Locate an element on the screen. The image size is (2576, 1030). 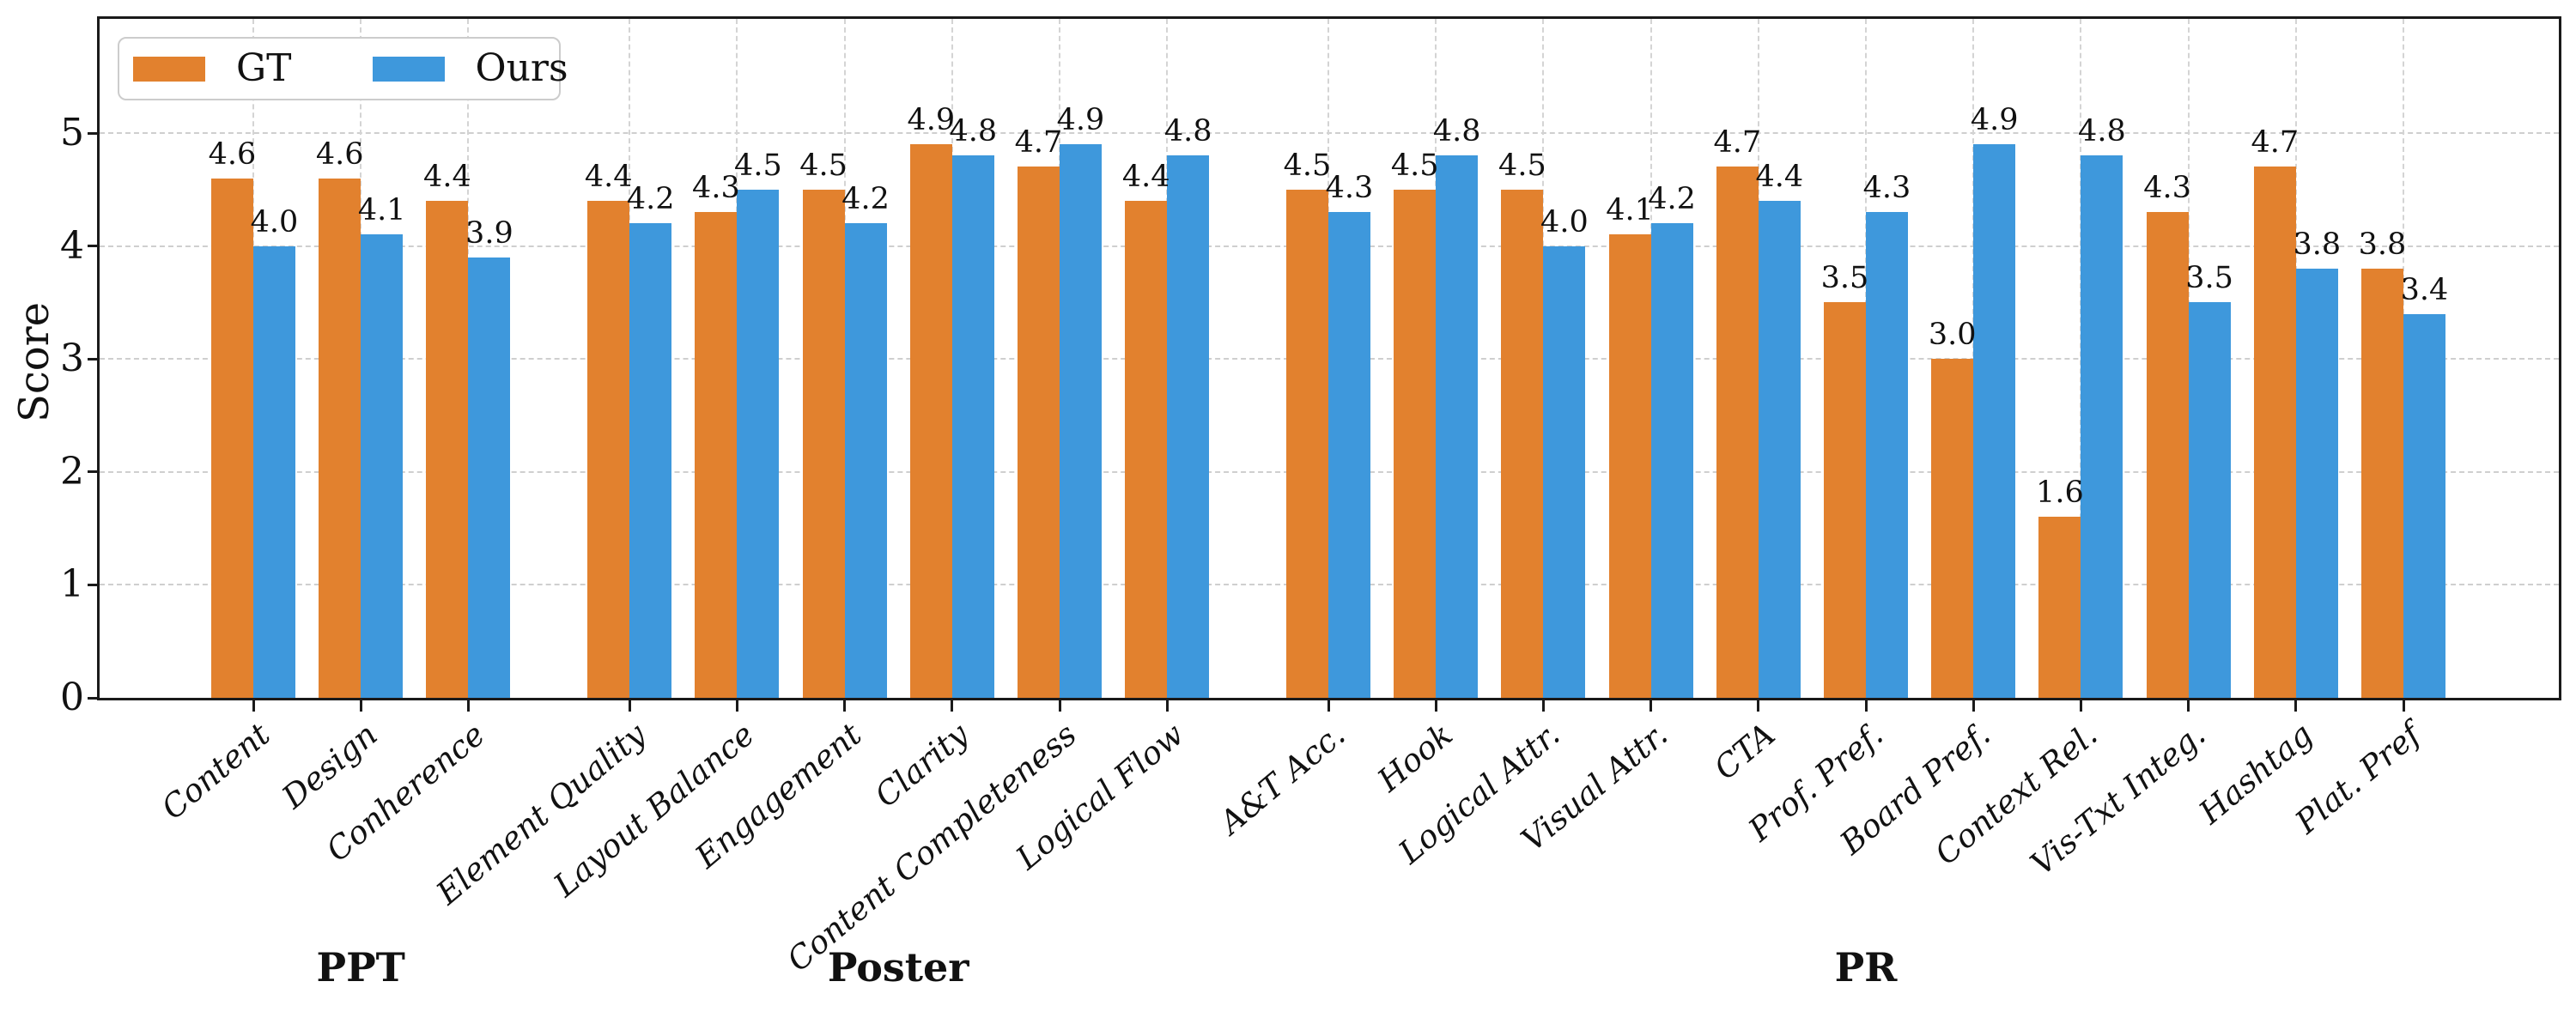
value-label-ours-engagement: 4.2 is located at coordinates (865, 199).